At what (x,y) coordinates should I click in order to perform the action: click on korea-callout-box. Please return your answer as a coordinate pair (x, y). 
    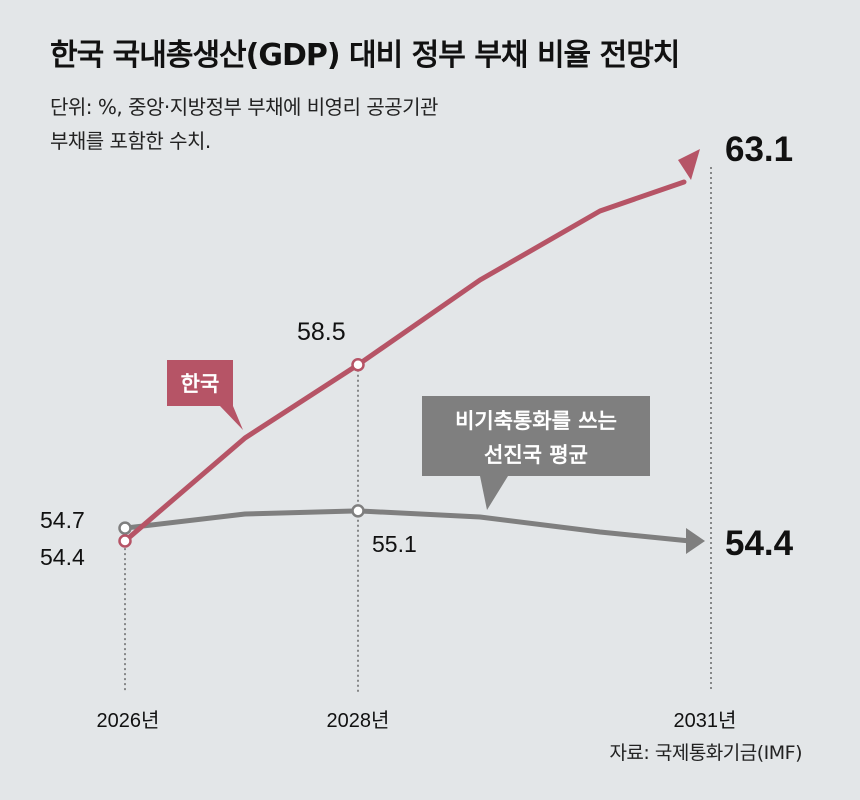
    Looking at the image, I should click on (205, 395).